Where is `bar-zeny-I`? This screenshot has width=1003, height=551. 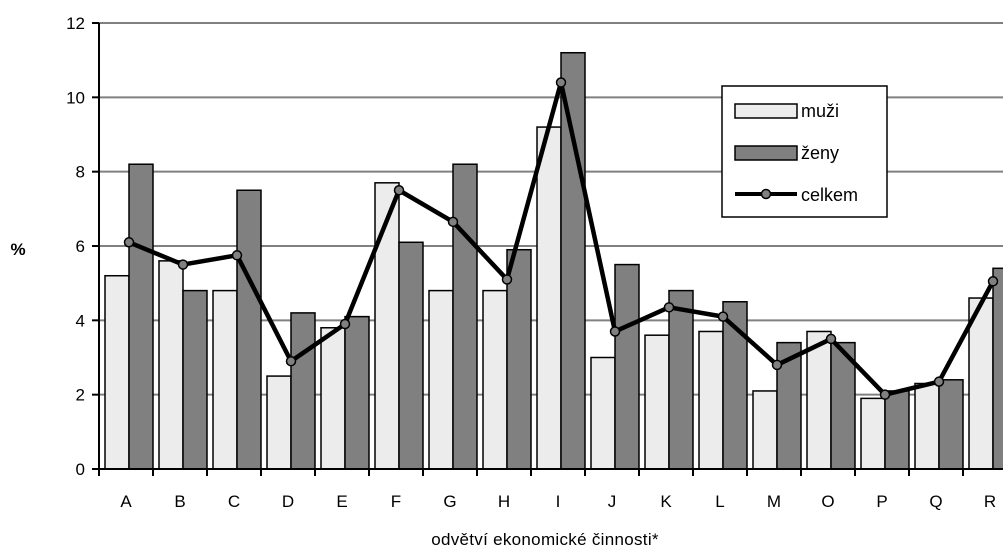
bar-zeny-I is located at coordinates (573, 260).